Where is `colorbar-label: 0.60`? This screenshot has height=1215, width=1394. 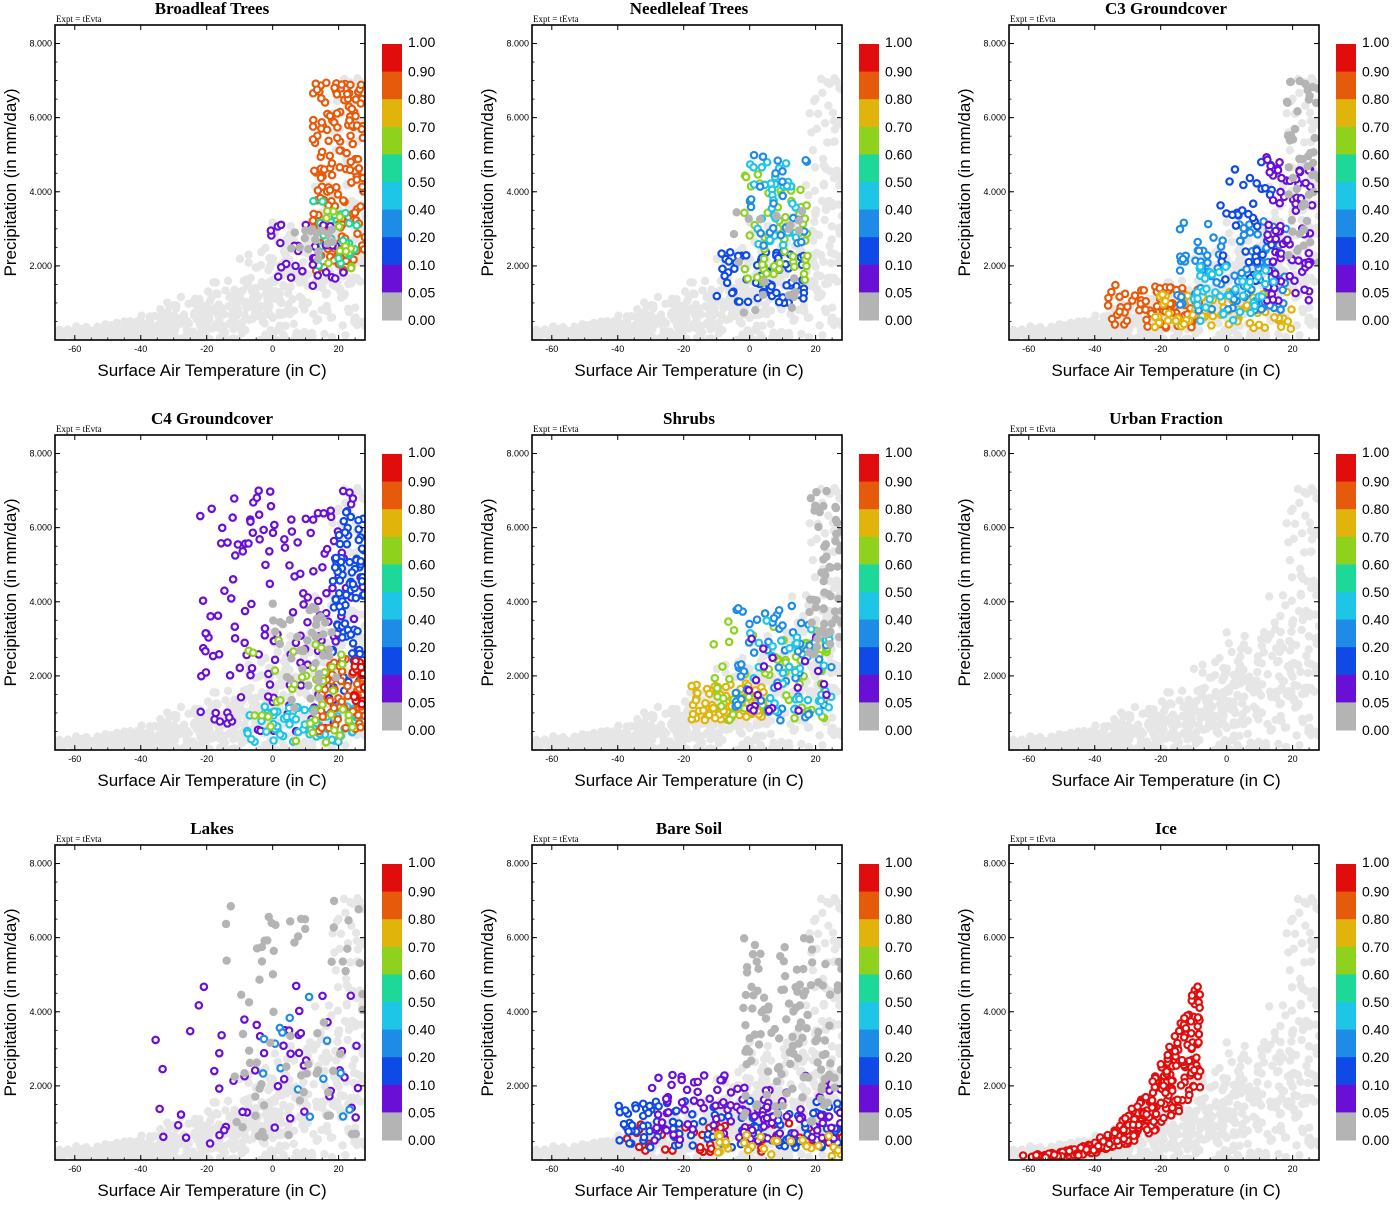 colorbar-label: 0.60 is located at coordinates (1375, 154).